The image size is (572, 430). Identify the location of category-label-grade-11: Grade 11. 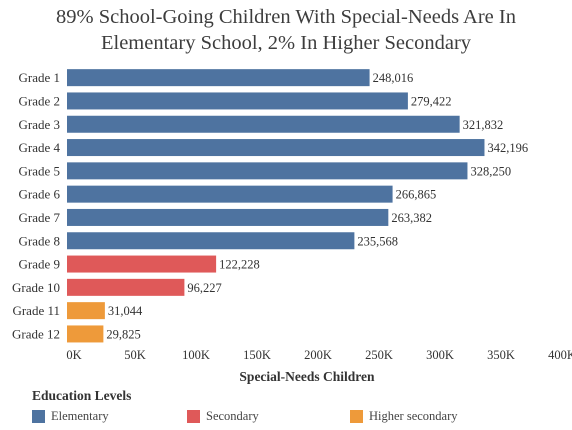
(36, 310).